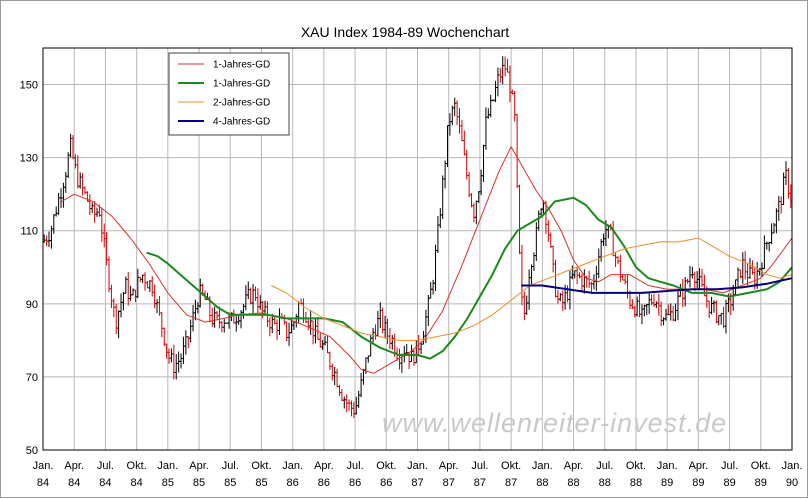 This screenshot has height=499, width=808. Describe the element at coordinates (405, 32) in the screenshot. I see `chart-title: XAU Index 1984-89 Wochenchart` at that location.